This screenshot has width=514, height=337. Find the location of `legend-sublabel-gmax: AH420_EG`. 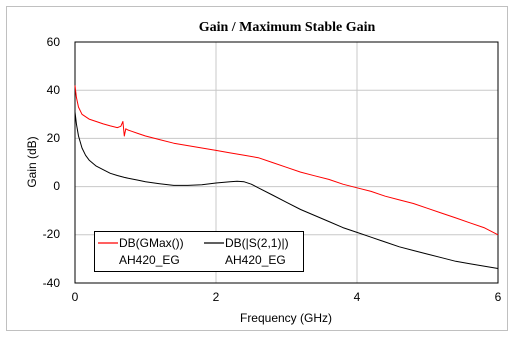

legend-sublabel-gmax: AH420_EG is located at coordinates (149, 260).